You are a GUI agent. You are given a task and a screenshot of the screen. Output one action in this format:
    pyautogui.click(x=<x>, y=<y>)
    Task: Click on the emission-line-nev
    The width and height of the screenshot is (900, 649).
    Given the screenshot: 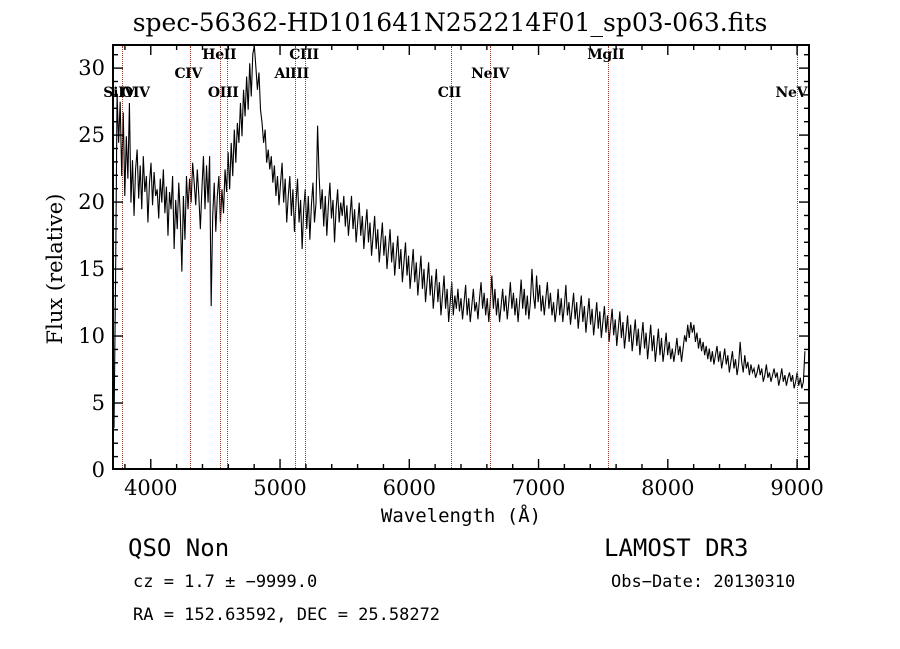 What is the action you would take?
    pyautogui.click(x=798, y=257)
    